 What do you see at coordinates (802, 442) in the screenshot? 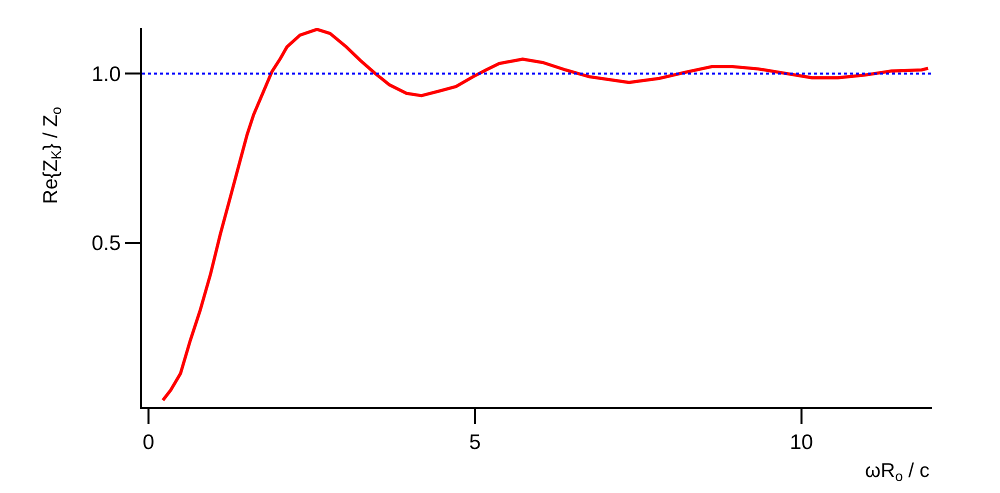
I see `x-tick-label: 10` at bounding box center [802, 442].